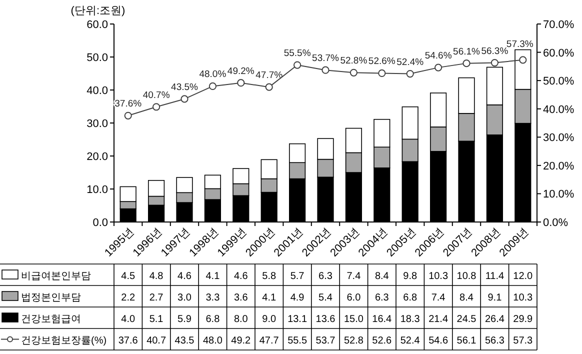 The image size is (582, 354). I want to click on y2-tick-label: 10.0%, so click(558, 194).